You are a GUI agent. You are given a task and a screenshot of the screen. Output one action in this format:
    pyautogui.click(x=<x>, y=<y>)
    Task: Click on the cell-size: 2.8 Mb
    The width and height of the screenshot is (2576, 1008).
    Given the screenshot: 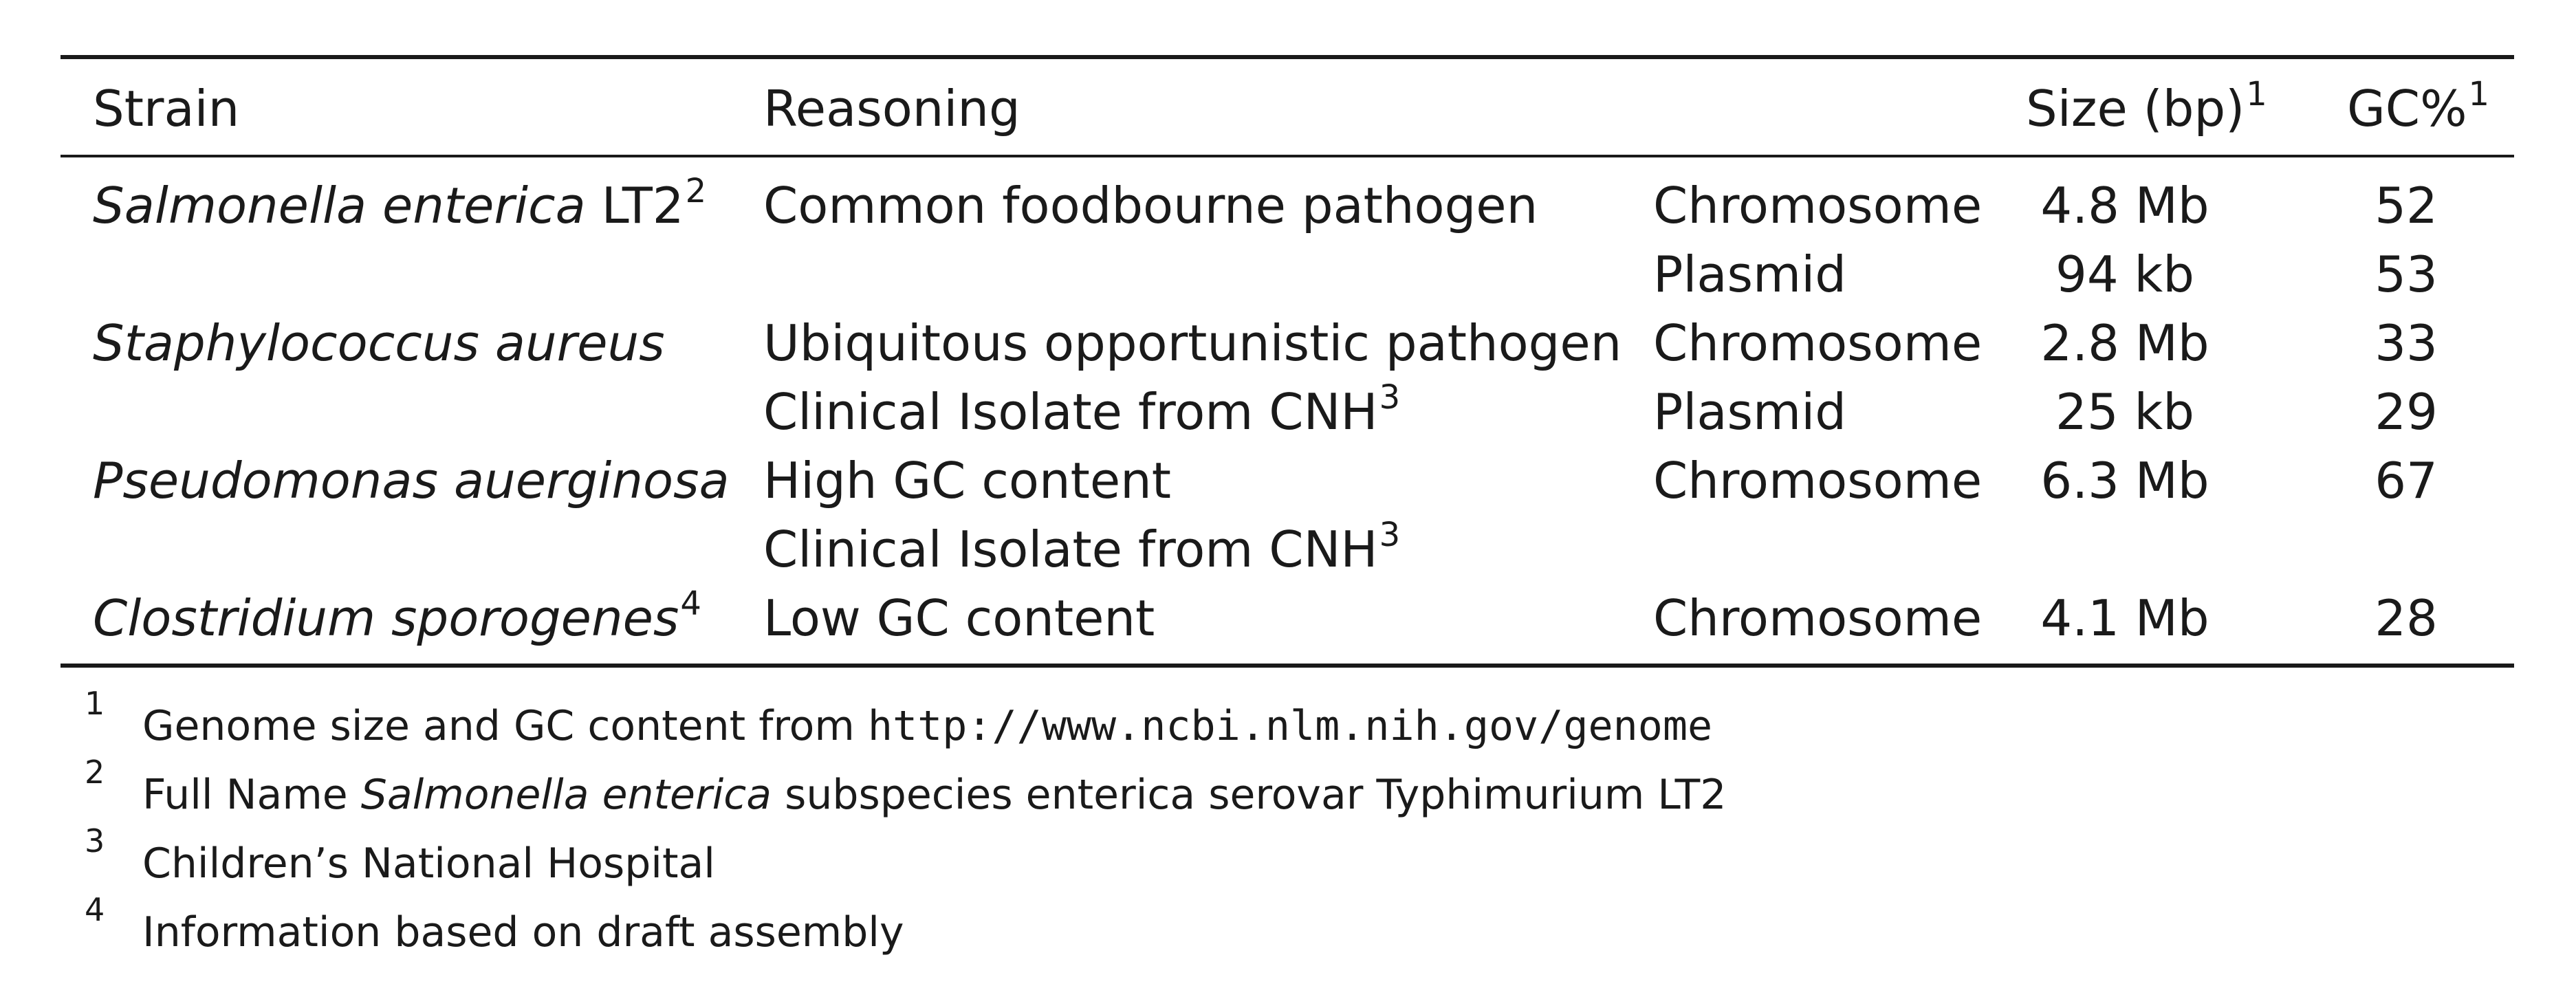 What is the action you would take?
    pyautogui.click(x=2124, y=343)
    